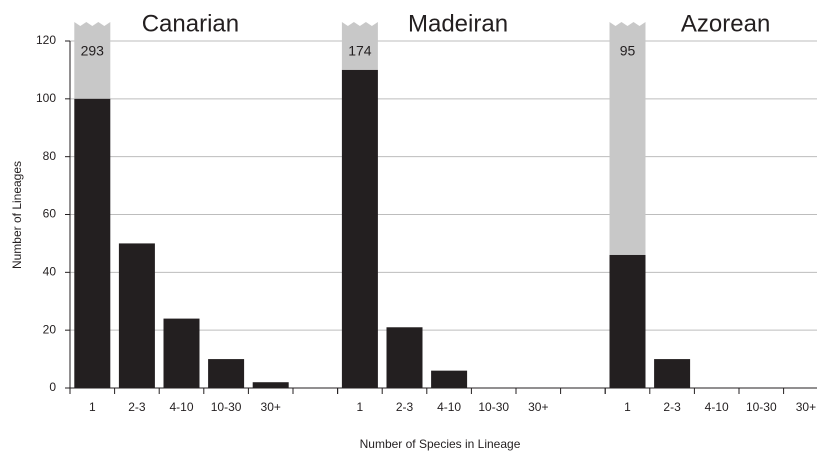 The height and width of the screenshot is (455, 817). What do you see at coordinates (46, 40) in the screenshot?
I see `y-tick-label: 120` at bounding box center [46, 40].